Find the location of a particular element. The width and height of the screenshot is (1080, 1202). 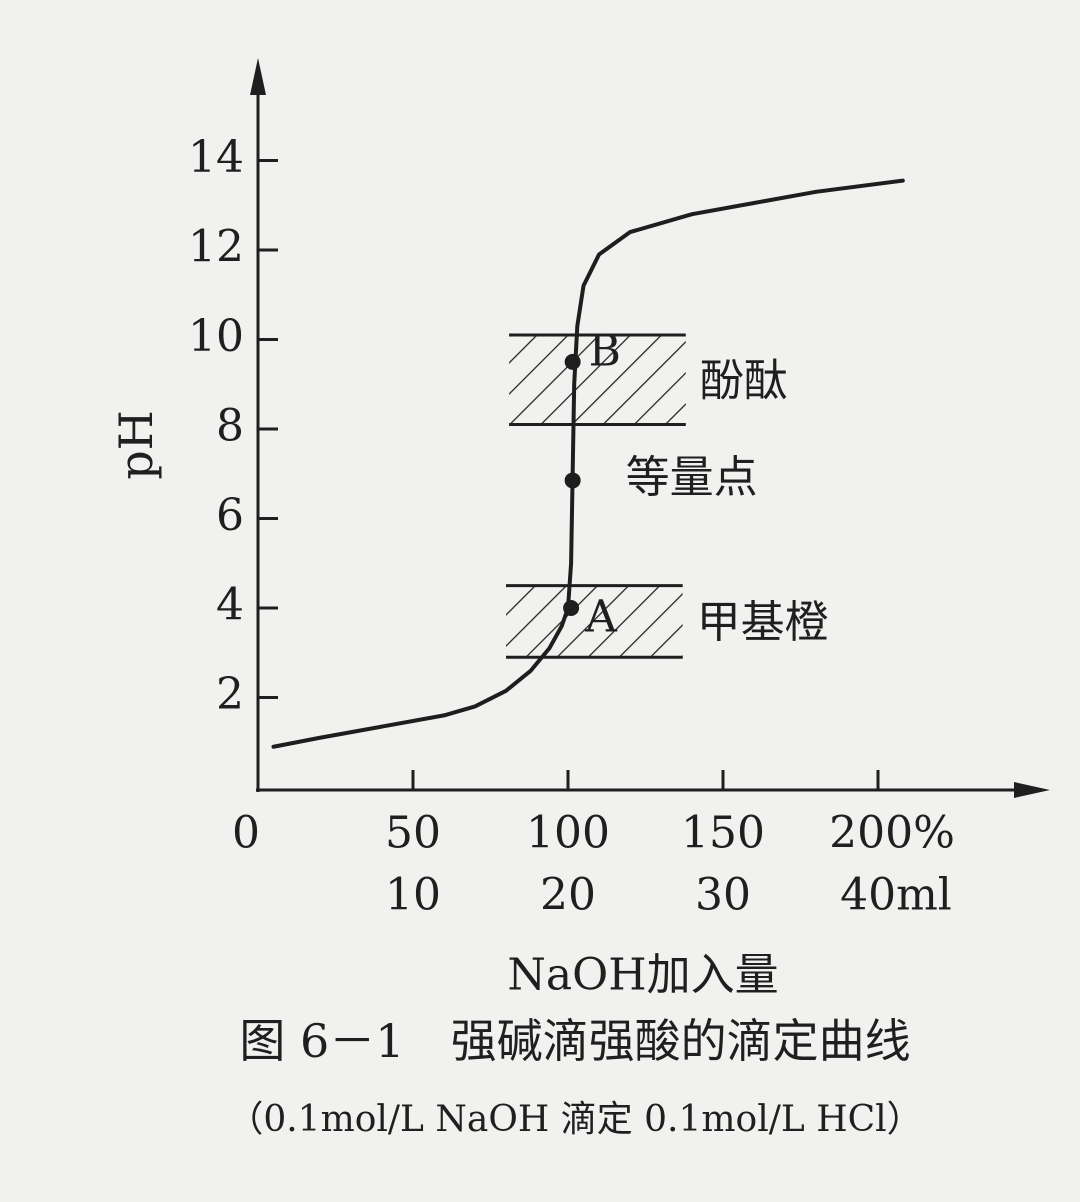

x-tick-label: 200% is located at coordinates (892, 833).